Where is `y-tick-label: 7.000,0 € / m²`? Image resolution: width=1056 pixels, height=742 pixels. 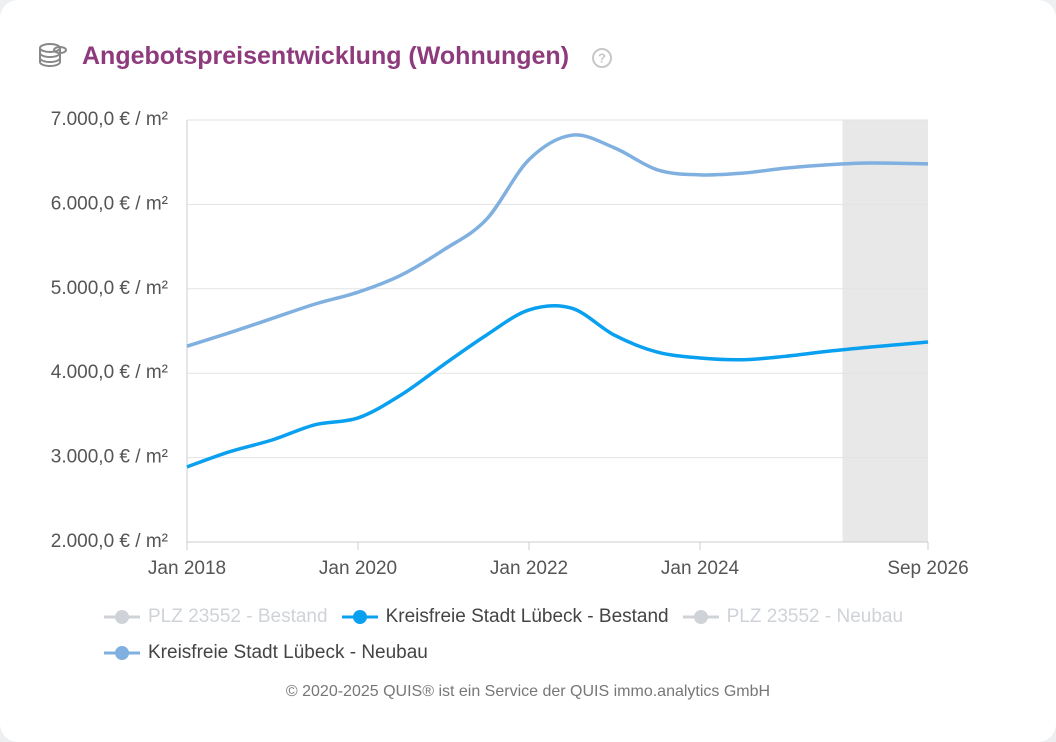
y-tick-label: 7.000,0 € / m² is located at coordinates (109, 119).